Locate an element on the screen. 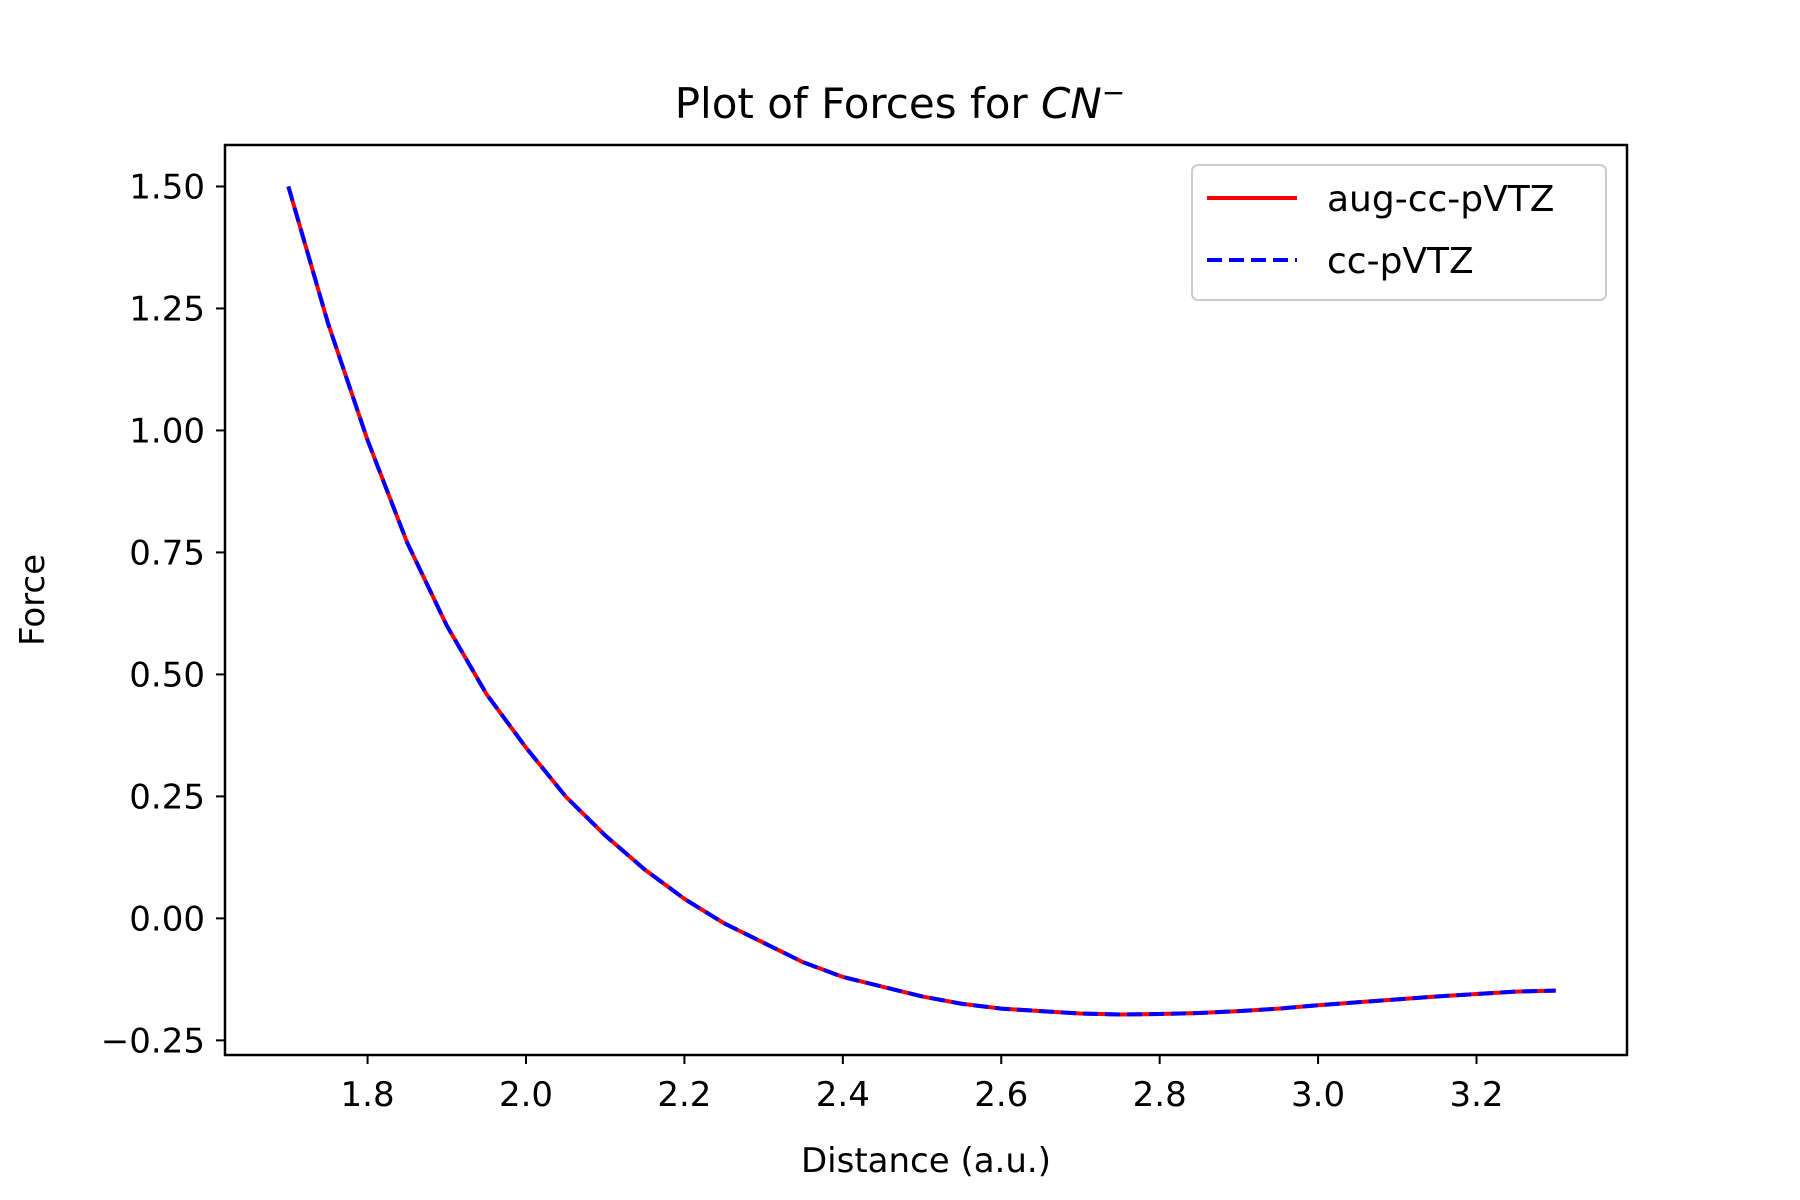 This screenshot has width=1800, height=1200. y-axis-label: Force is located at coordinates (33, 600).